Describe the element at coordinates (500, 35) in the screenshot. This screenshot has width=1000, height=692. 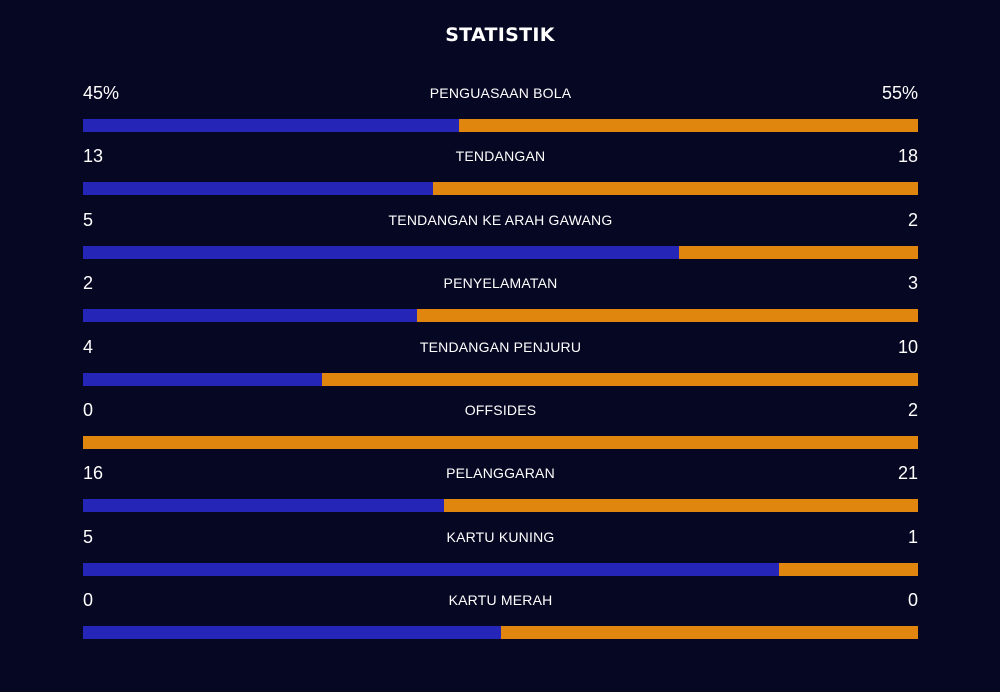
I see `stats-title: STATISTIK` at that location.